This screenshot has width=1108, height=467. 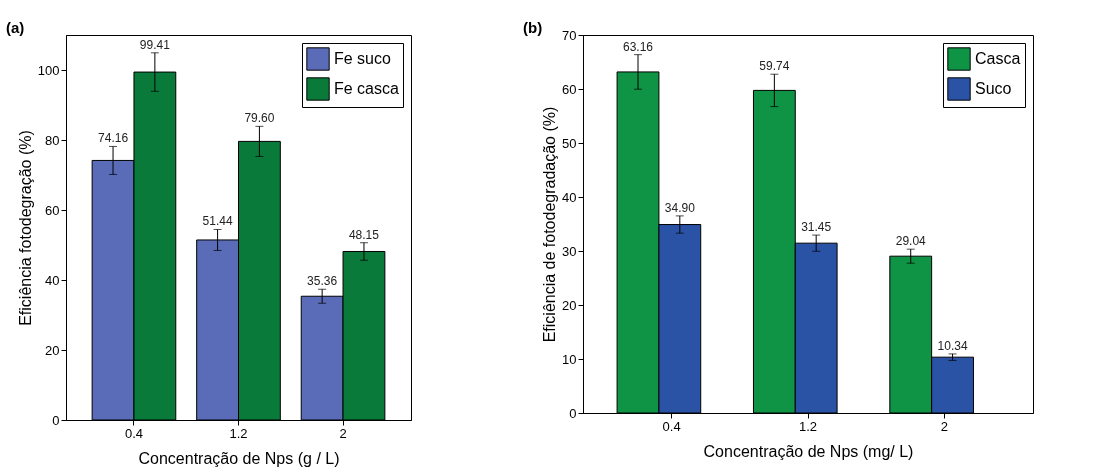 What do you see at coordinates (816, 227) in the screenshot?
I see `data-label: 31.45` at bounding box center [816, 227].